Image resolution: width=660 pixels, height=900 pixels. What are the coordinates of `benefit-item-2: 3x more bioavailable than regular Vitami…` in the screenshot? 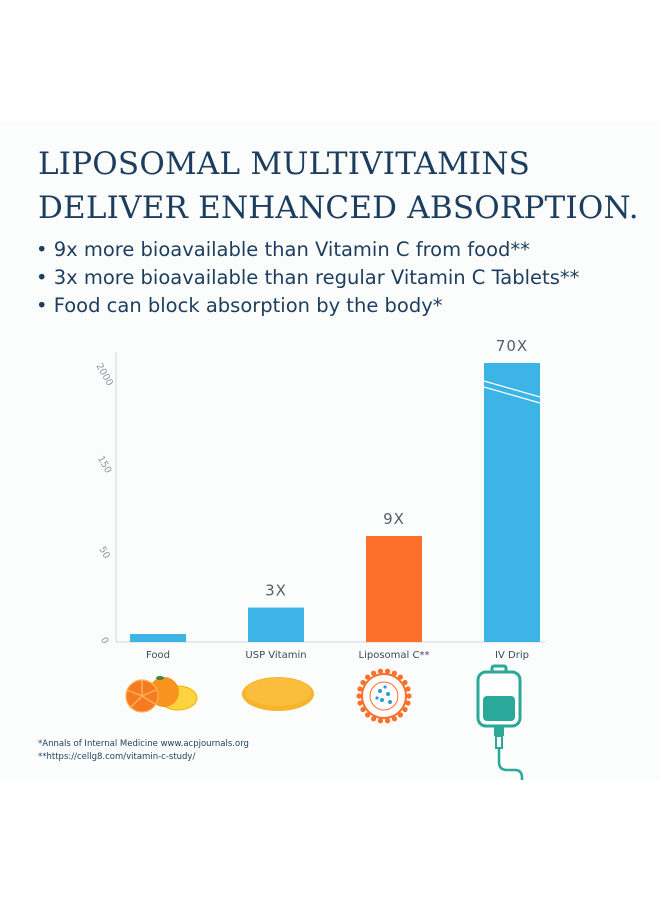 It's located at (308, 278).